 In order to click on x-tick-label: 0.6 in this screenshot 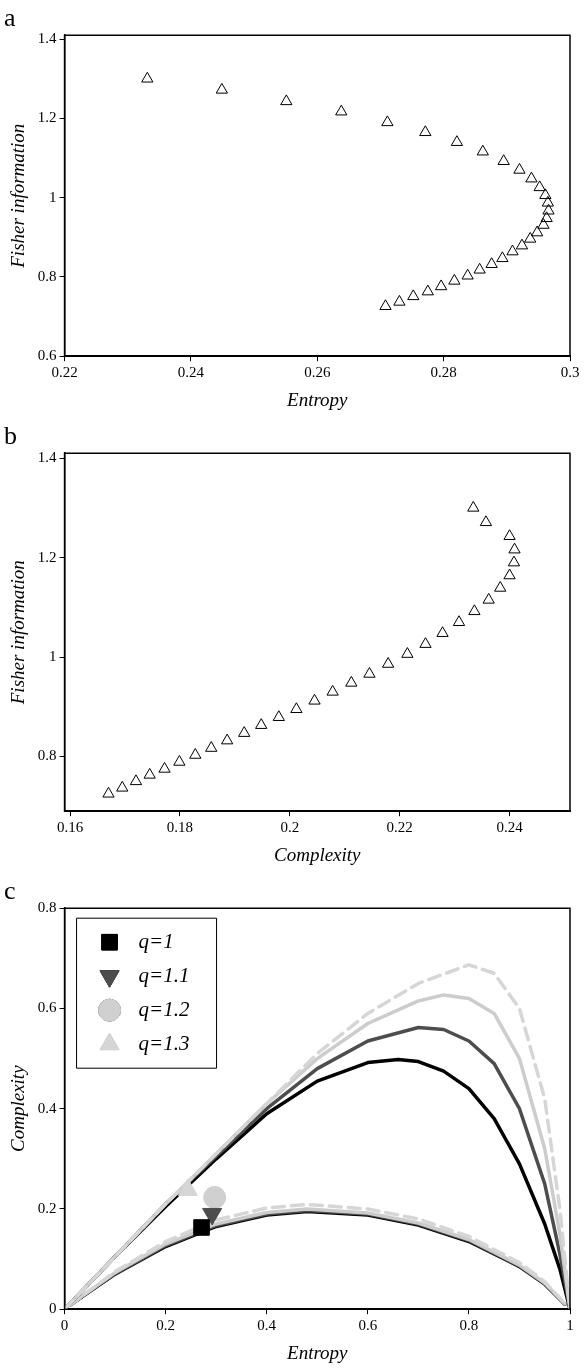, I will do `click(368, 1325)`.